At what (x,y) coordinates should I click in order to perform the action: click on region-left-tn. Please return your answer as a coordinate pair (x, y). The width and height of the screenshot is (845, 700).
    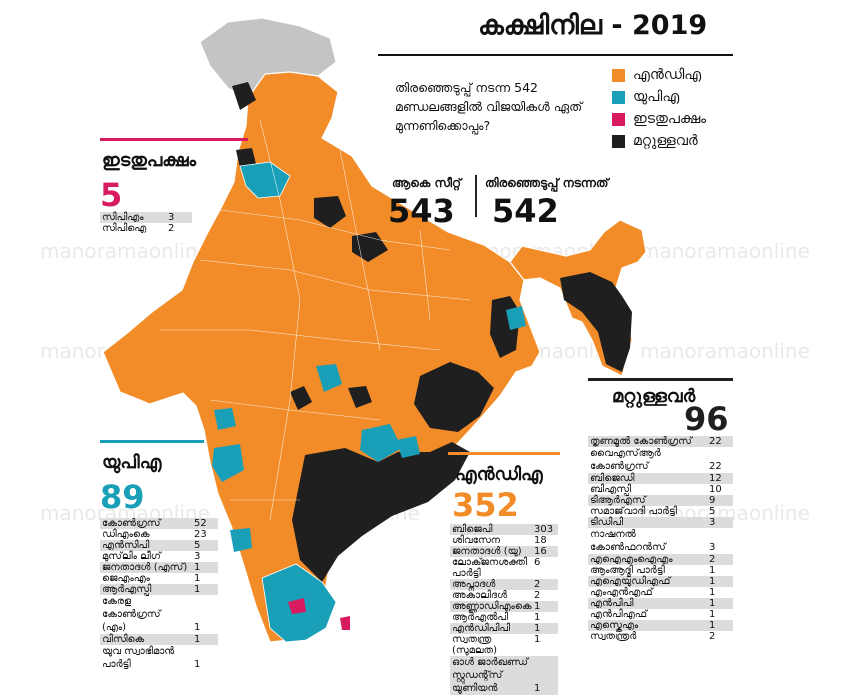
    Looking at the image, I should click on (297, 606).